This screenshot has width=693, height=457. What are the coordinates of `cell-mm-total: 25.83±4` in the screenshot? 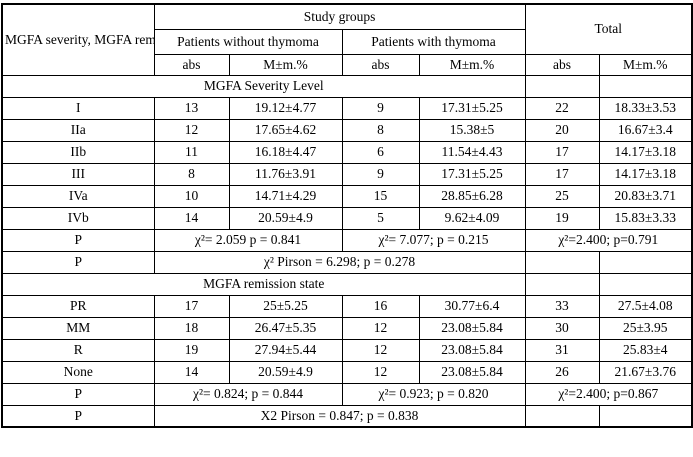 It's located at (645, 350).